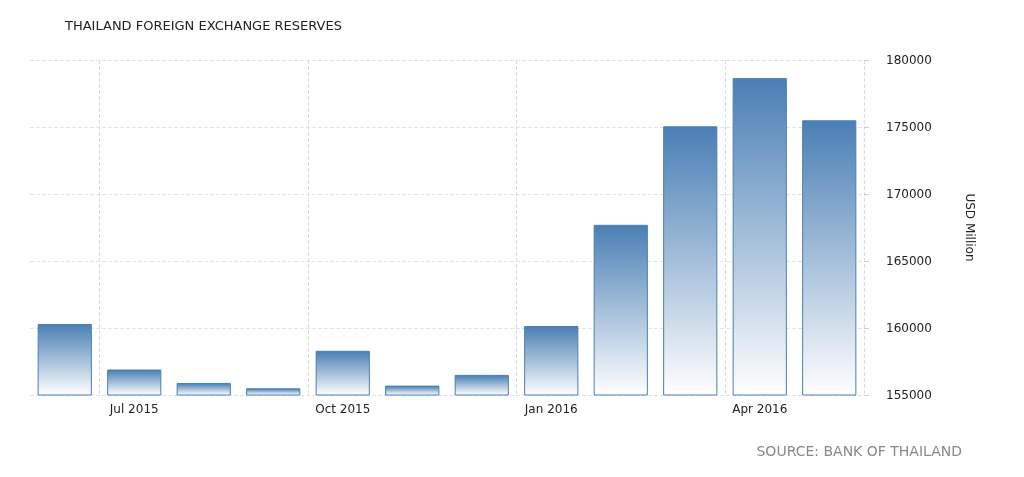  I want to click on y-tick-label: 160000, so click(909, 328).